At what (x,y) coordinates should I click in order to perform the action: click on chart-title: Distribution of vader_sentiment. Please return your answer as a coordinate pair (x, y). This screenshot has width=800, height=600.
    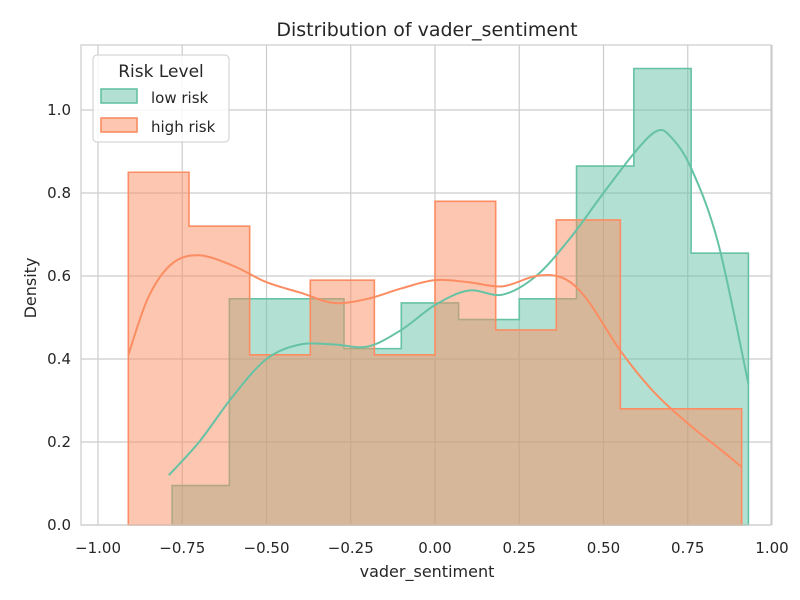
    Looking at the image, I should click on (426, 30).